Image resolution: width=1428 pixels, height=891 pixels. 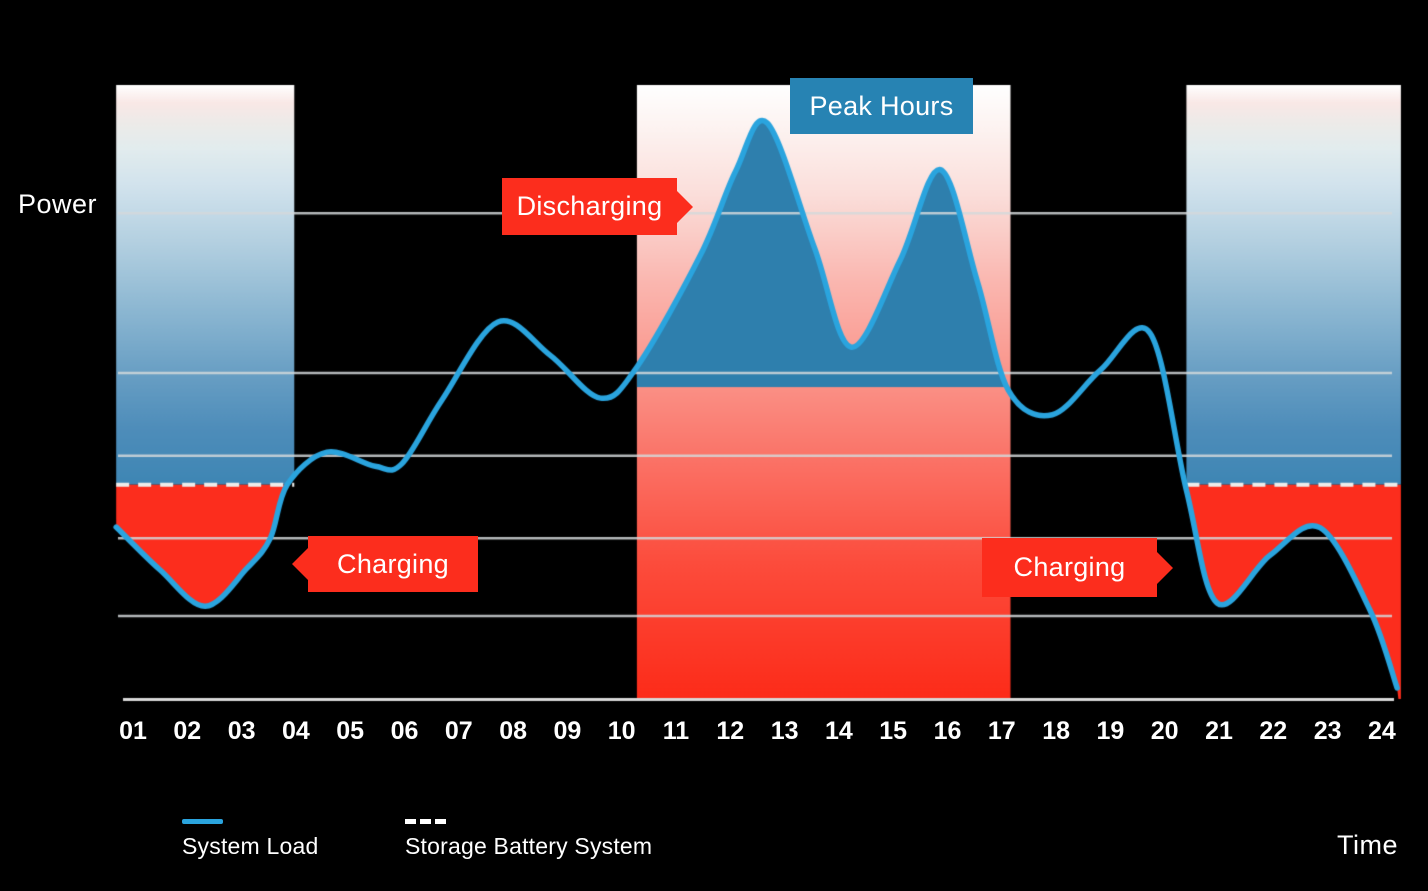 What do you see at coordinates (676, 731) in the screenshot?
I see `x-axis-label: 11` at bounding box center [676, 731].